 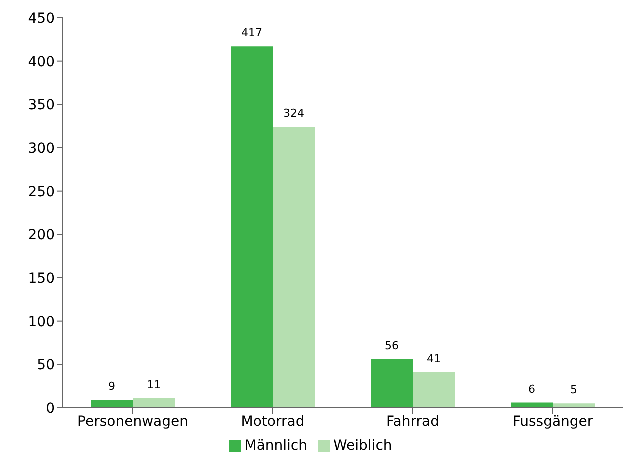 I want to click on data-label: 6, so click(x=532, y=389).